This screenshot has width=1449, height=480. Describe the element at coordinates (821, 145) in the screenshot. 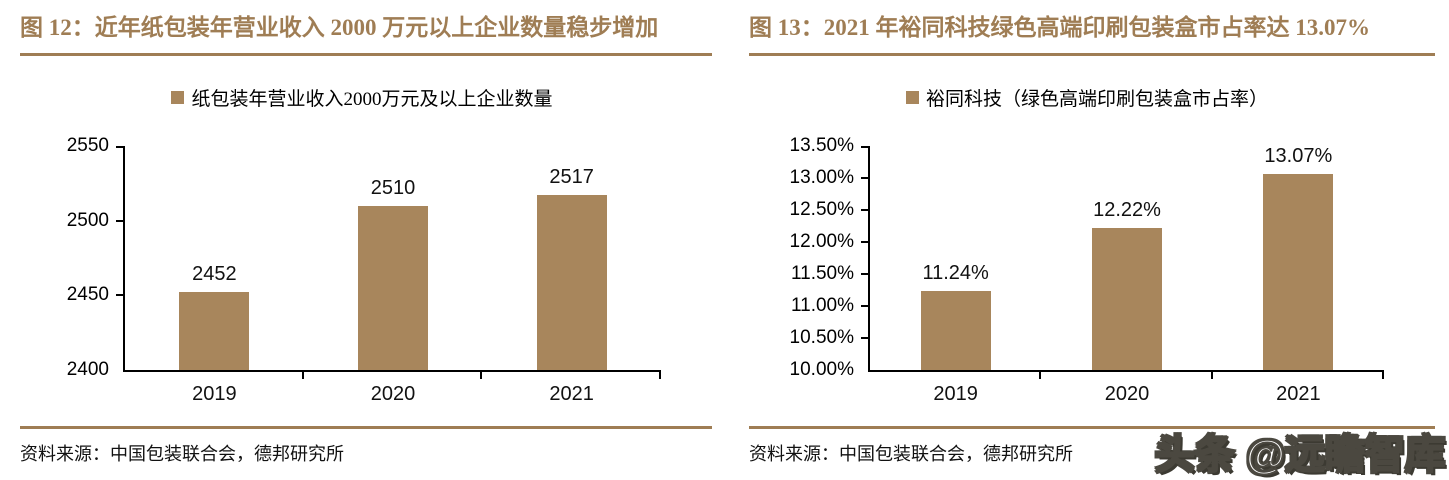

I see `y-axis-tick-label: 13.50%` at that location.